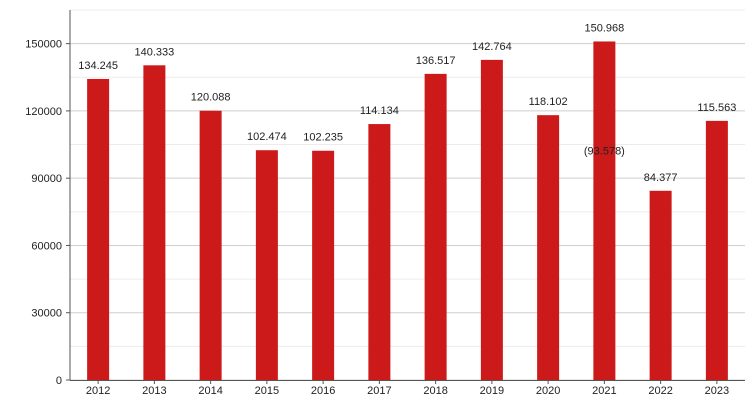 The width and height of the screenshot is (750, 400). Describe the element at coordinates (548, 391) in the screenshot. I see `x-tick-label: 2020` at that location.